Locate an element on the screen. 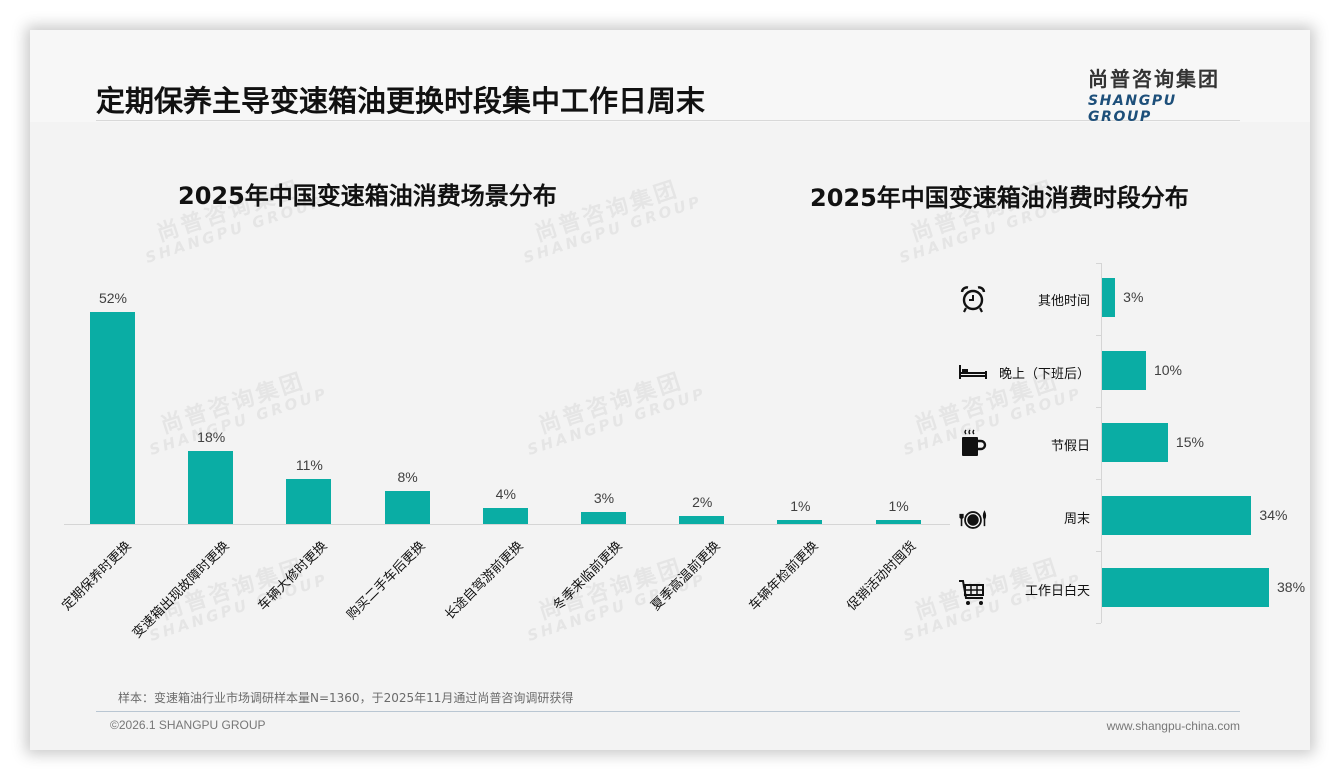 This screenshot has width=1340, height=780. header-band is located at coordinates (670, 76).